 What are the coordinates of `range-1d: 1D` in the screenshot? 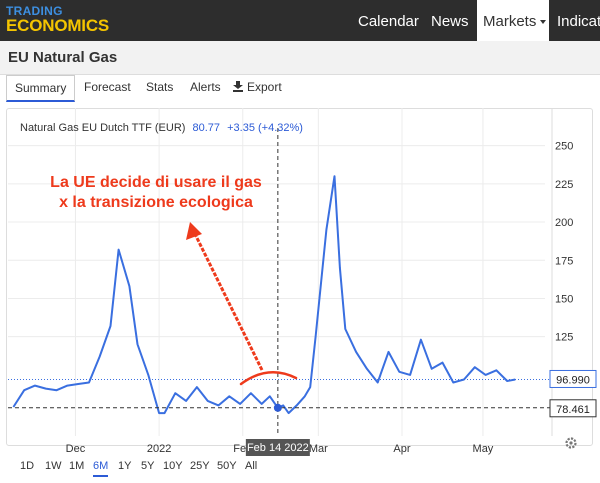 It's located at (27, 466).